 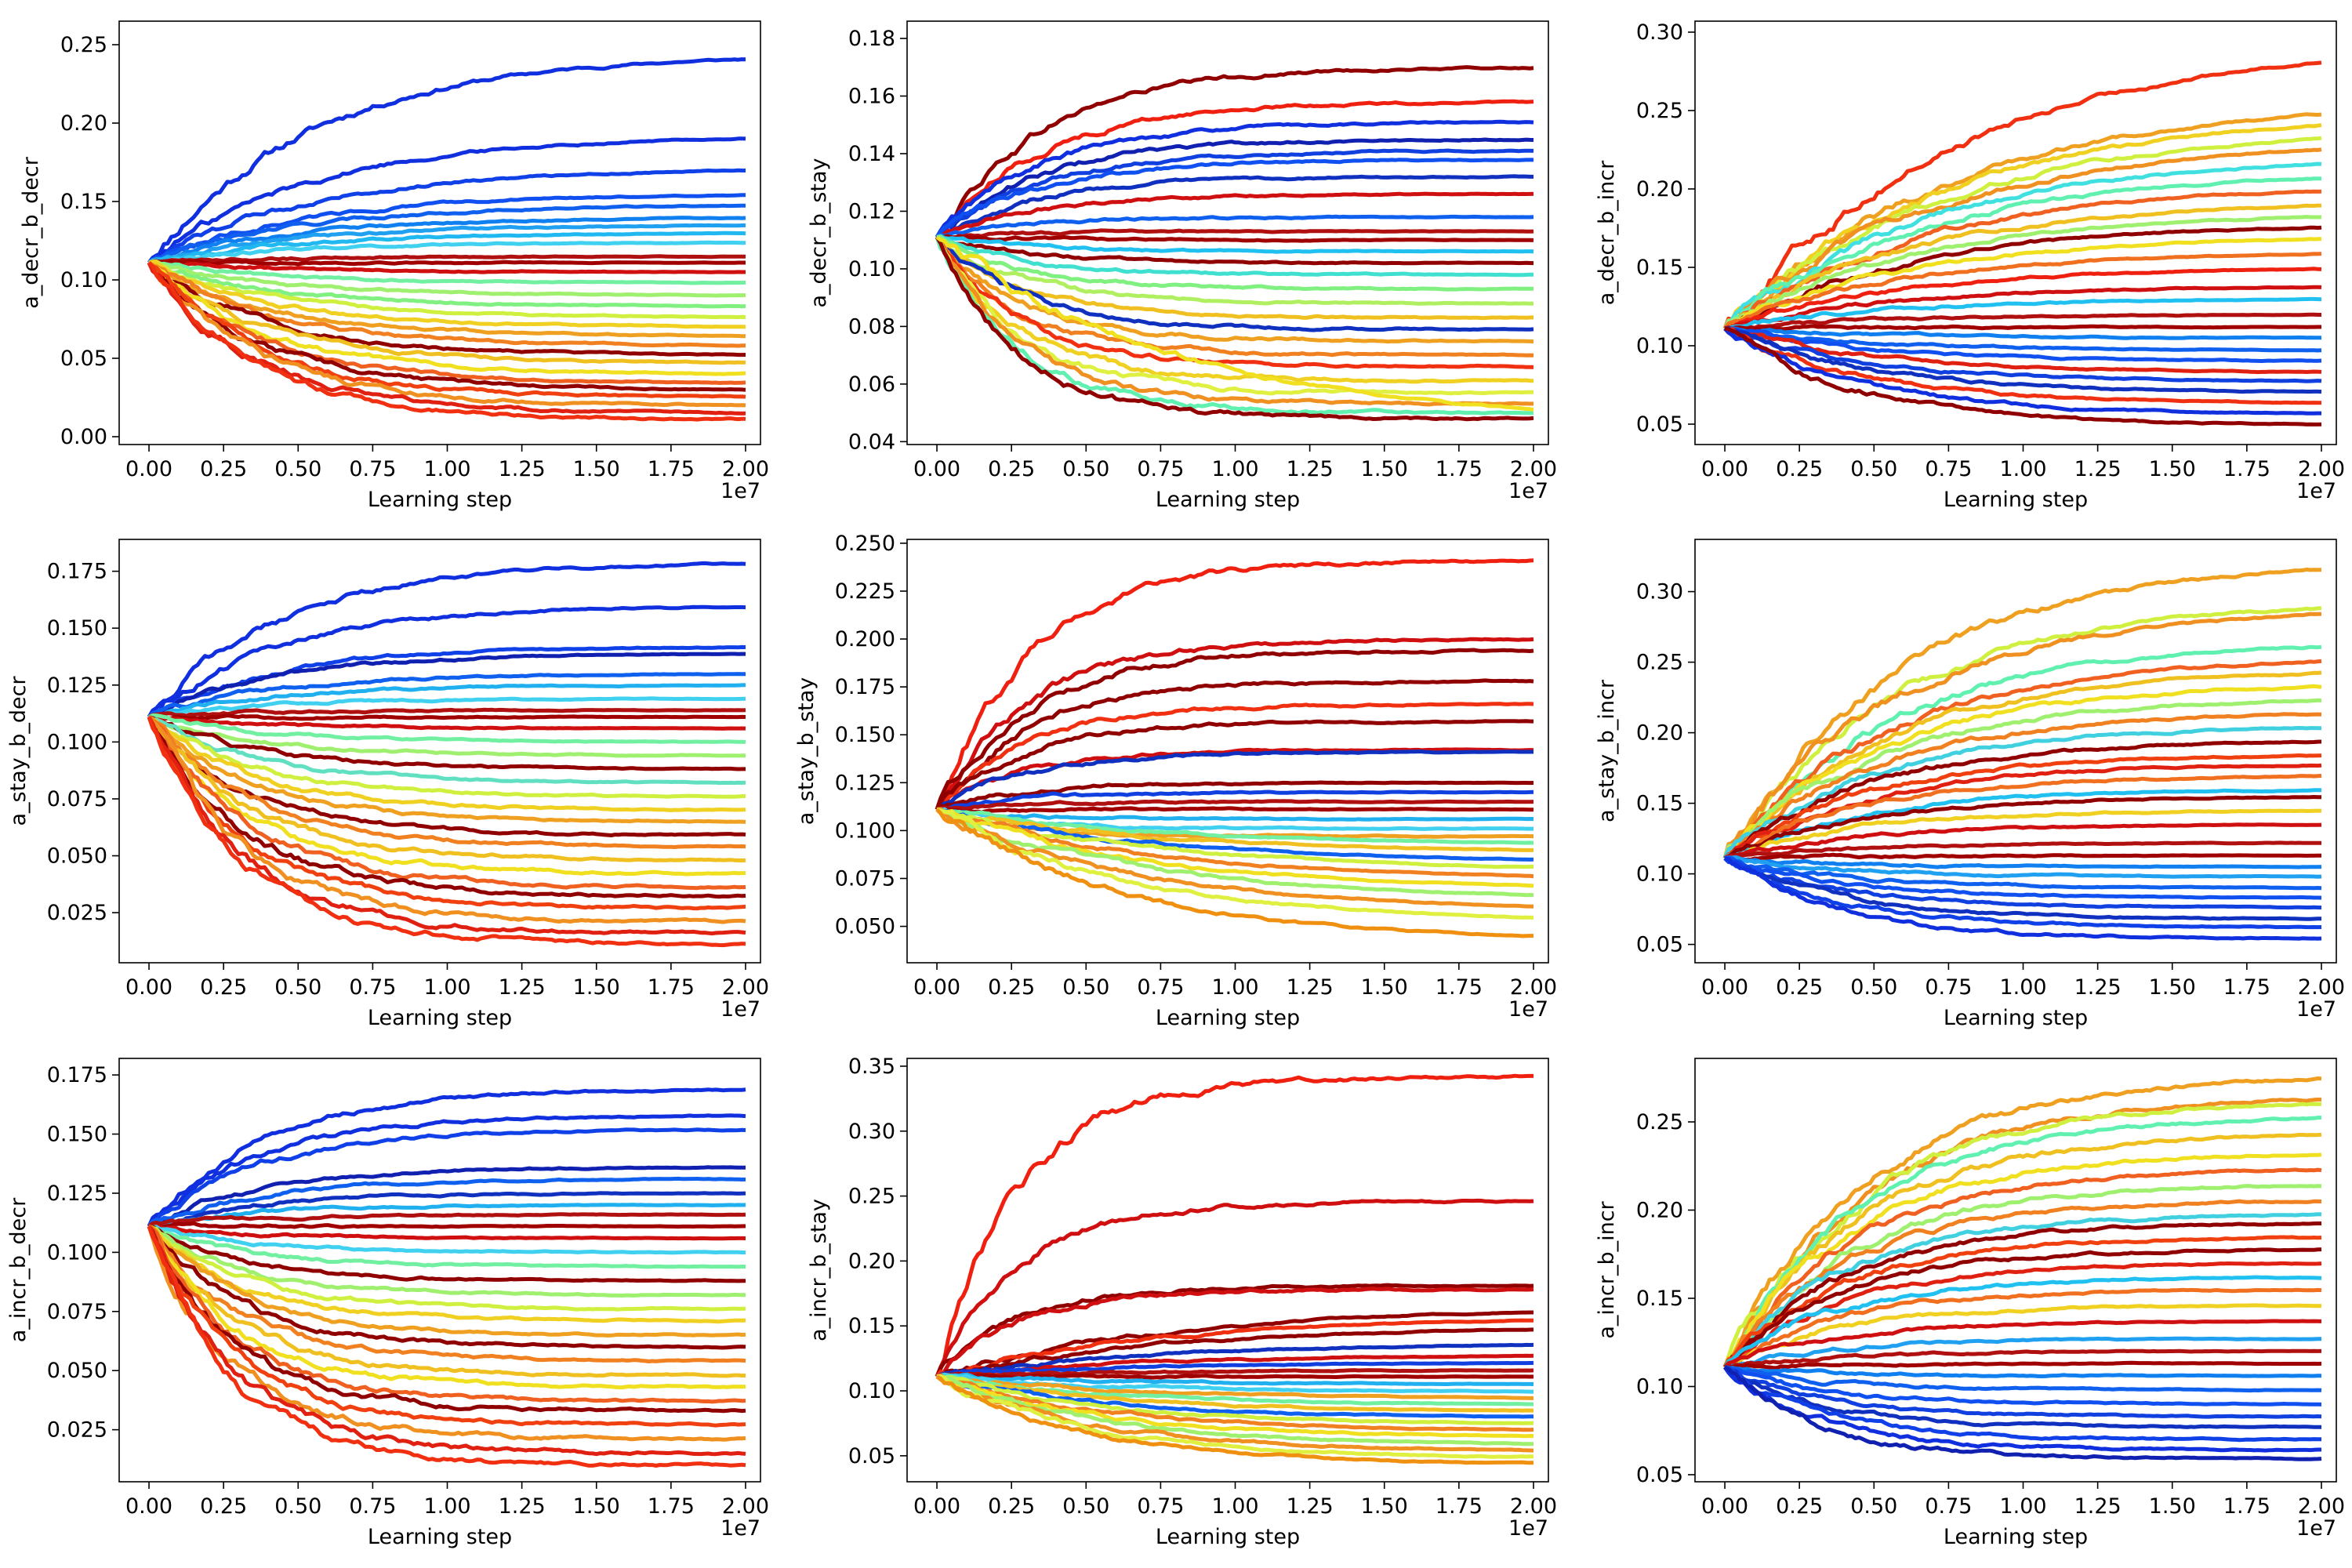 What do you see at coordinates (1659, 32) in the screenshot?
I see `y-tick-label: 0.30` at bounding box center [1659, 32].